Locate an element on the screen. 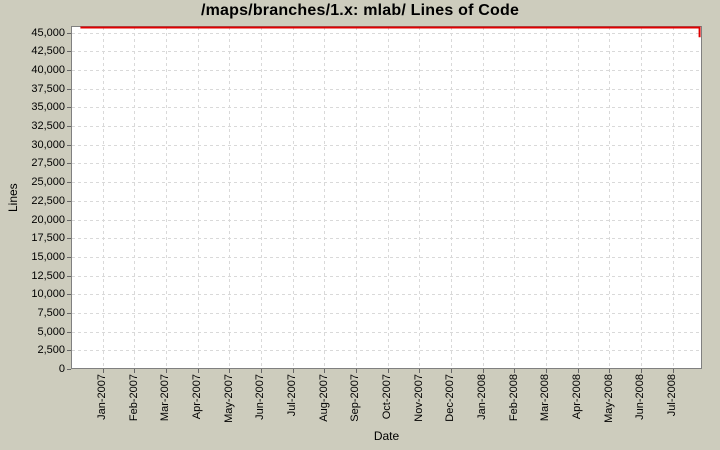 This screenshot has width=720, height=450. x-tick-label: Jan-2007 is located at coordinates (102, 397).